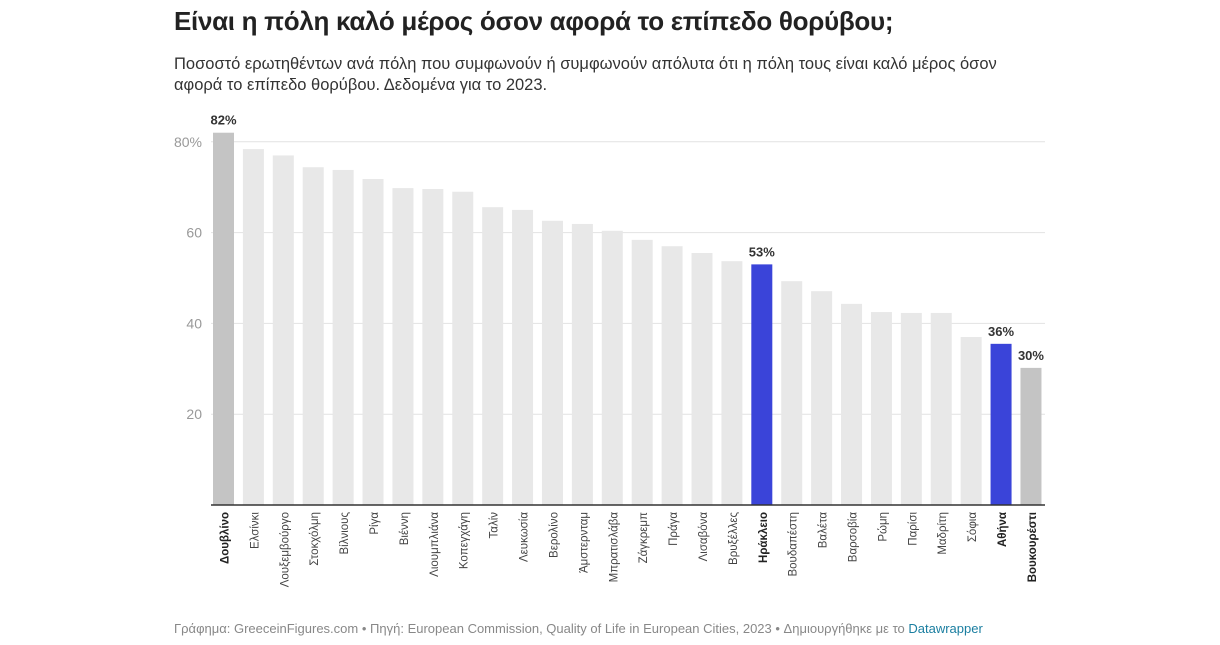  I want to click on x-tick-label: Άμστερνταμ, so click(584, 542).